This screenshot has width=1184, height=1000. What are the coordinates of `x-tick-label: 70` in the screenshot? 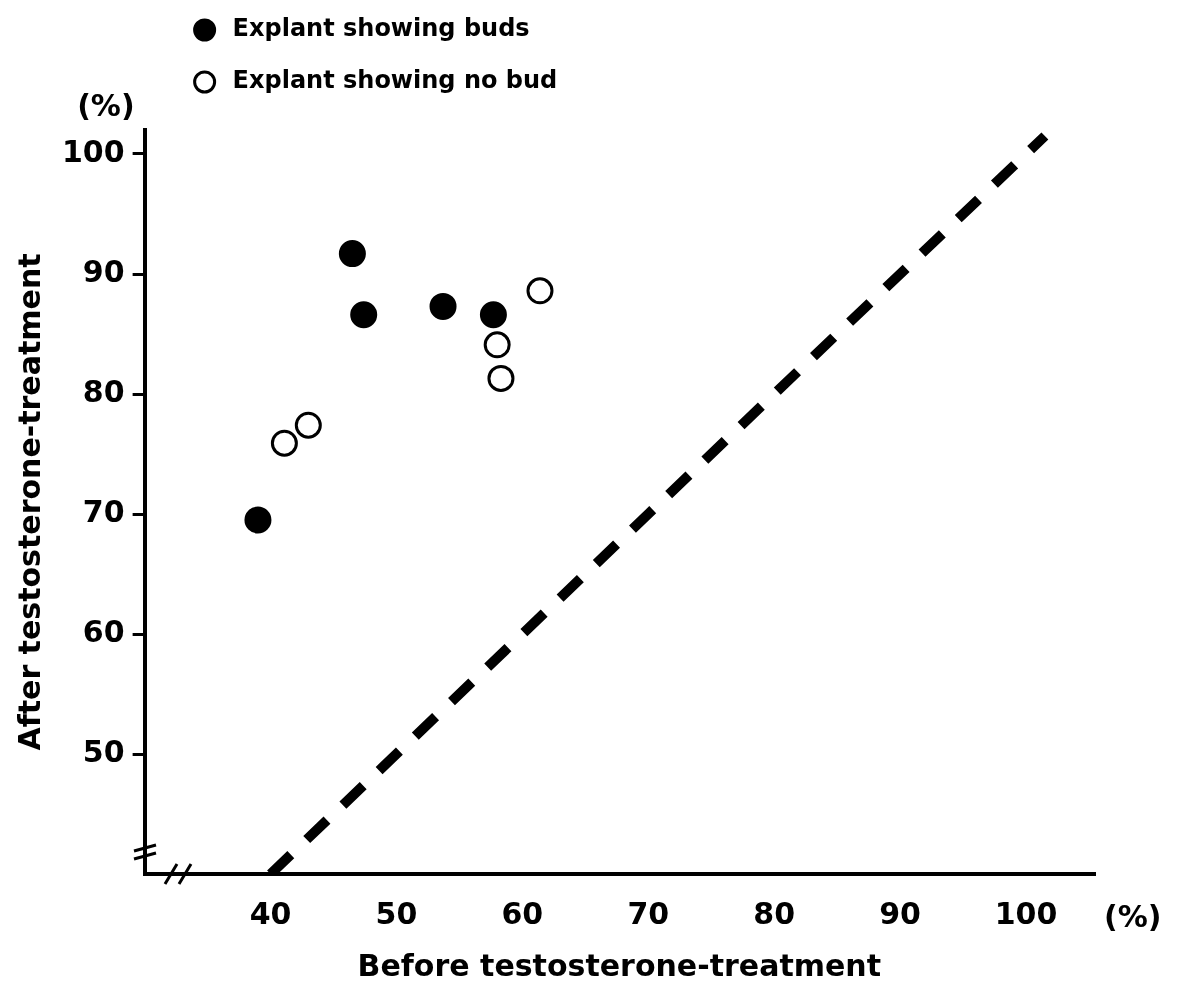 It's located at (648, 913).